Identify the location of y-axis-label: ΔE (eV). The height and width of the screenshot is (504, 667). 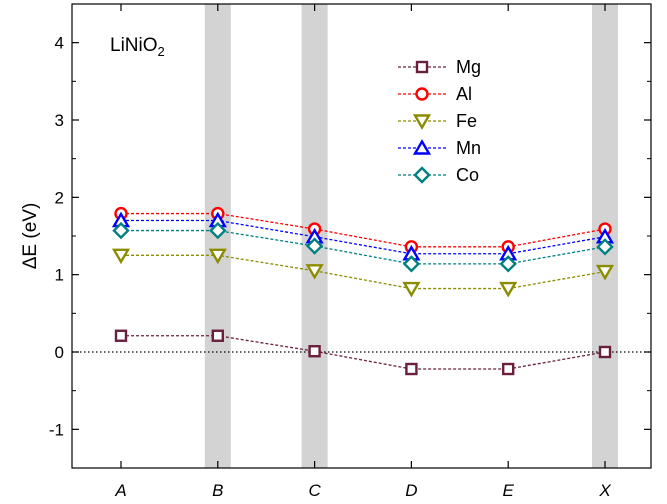
(30, 236).